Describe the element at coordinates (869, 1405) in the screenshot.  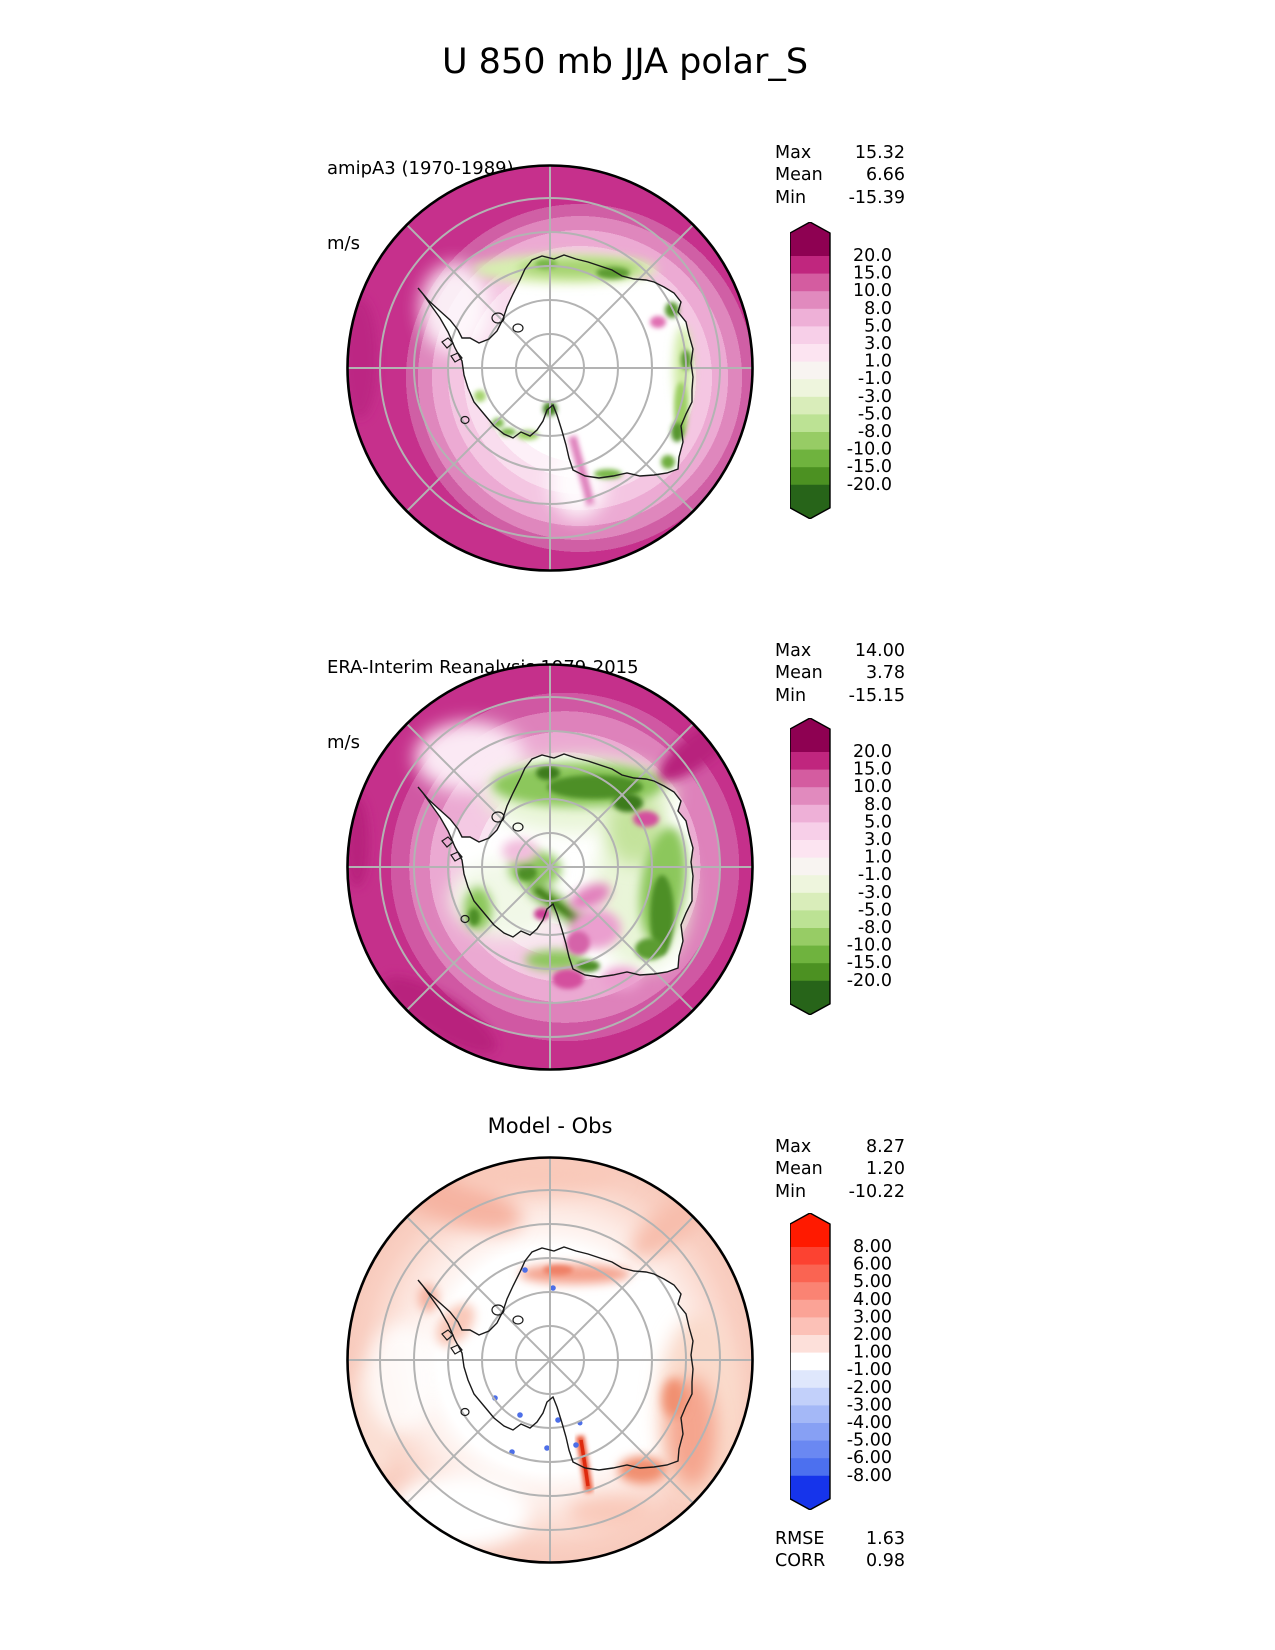
I see `colorbar-tick-label: -3.00` at that location.